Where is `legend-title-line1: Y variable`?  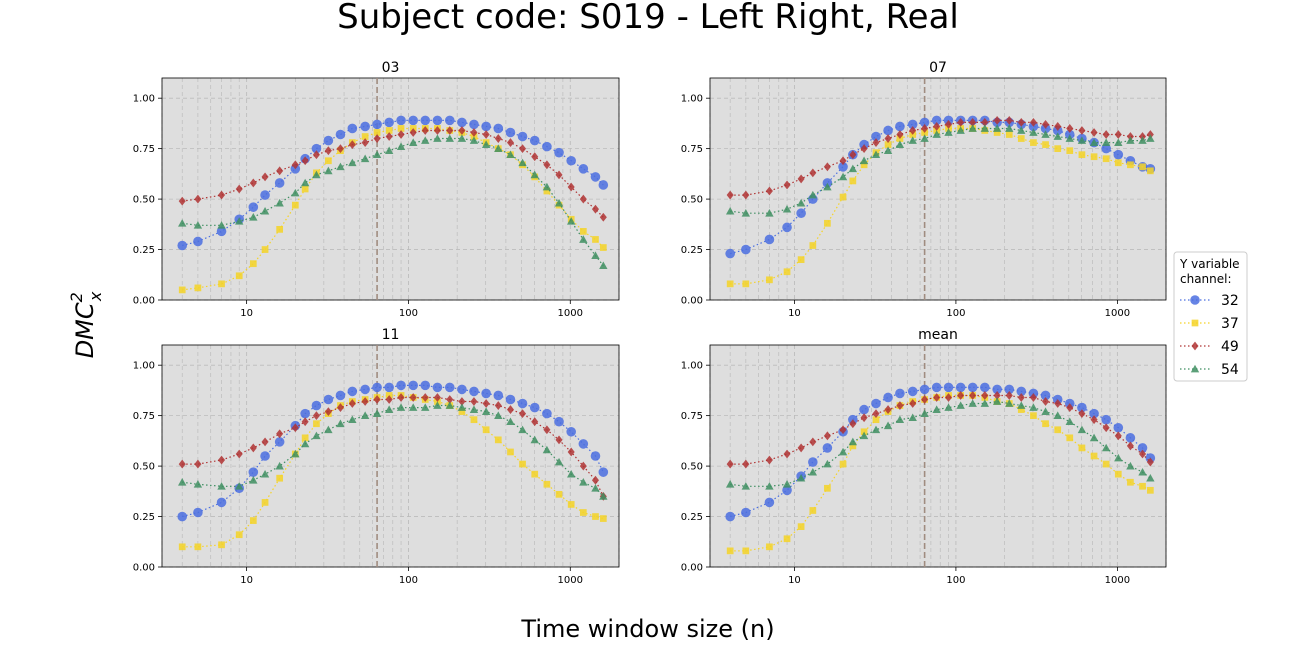
legend-title-line1: Y variable is located at coordinates (1209, 264).